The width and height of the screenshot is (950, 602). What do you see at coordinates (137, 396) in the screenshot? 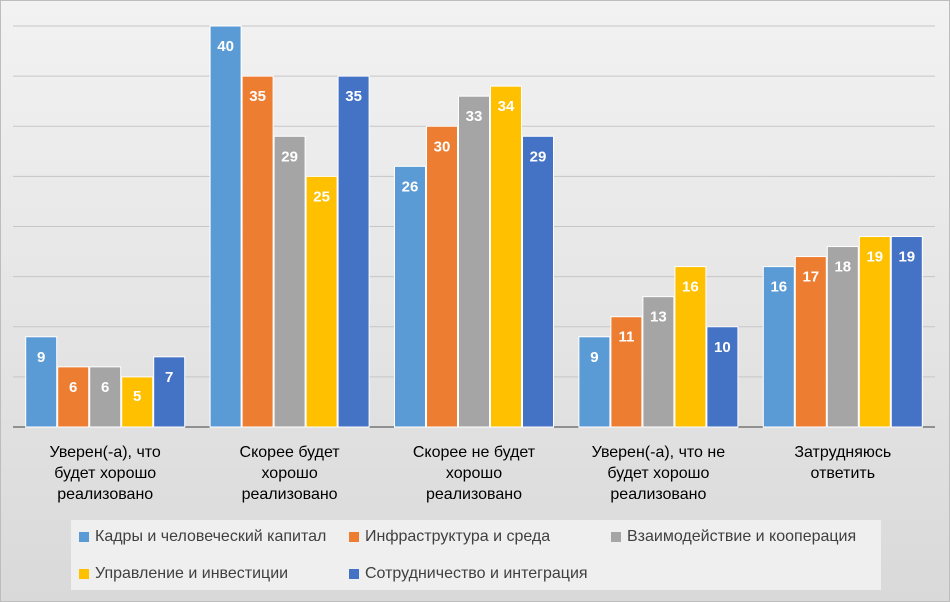
I see `bar-data-label: 5` at bounding box center [137, 396].